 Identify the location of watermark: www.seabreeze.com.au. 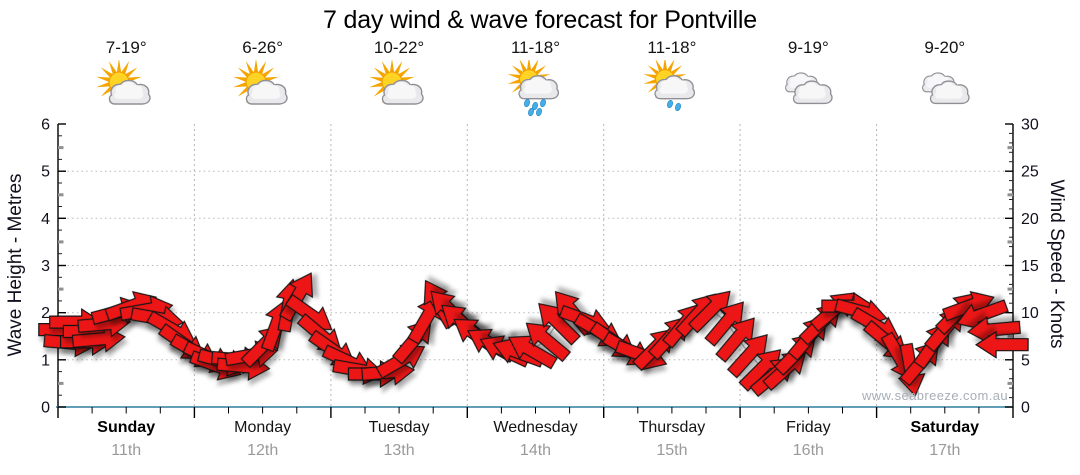
(934, 395).